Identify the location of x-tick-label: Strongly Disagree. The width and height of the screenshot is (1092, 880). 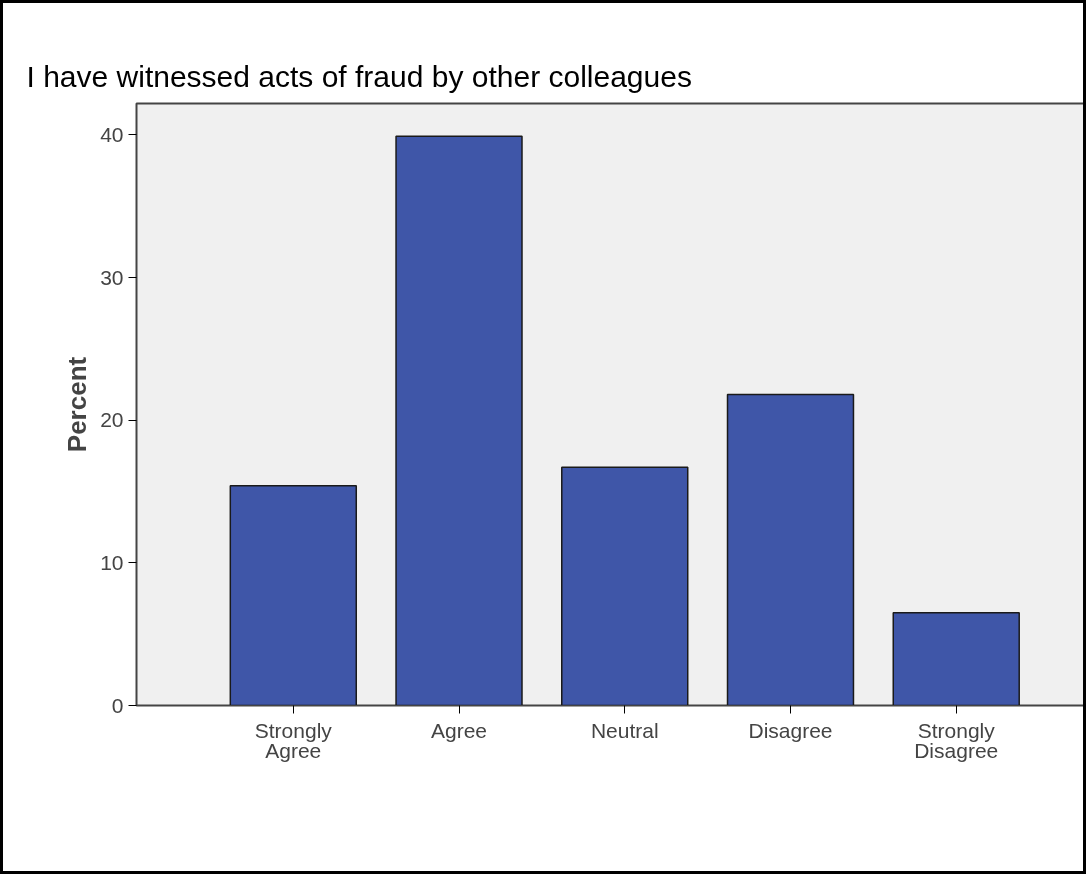
(956, 740).